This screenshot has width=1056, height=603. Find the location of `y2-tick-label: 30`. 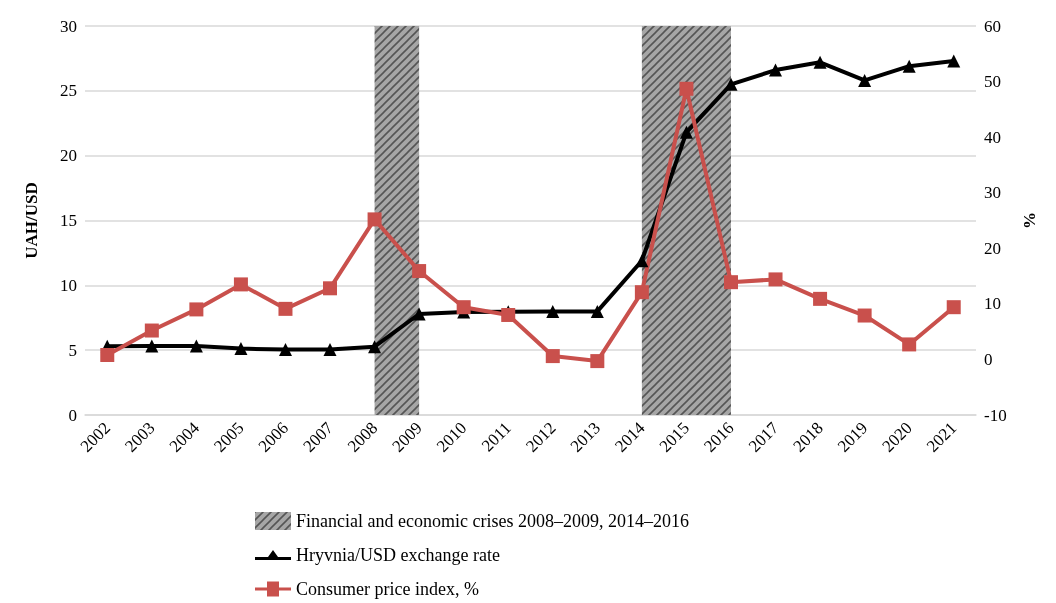

y2-tick-label: 30 is located at coordinates (992, 193).